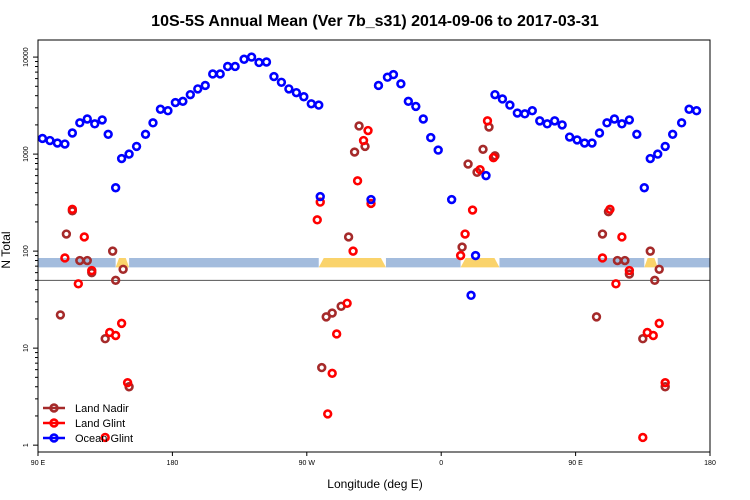  I want to click on band-strip, so click(374, 262).